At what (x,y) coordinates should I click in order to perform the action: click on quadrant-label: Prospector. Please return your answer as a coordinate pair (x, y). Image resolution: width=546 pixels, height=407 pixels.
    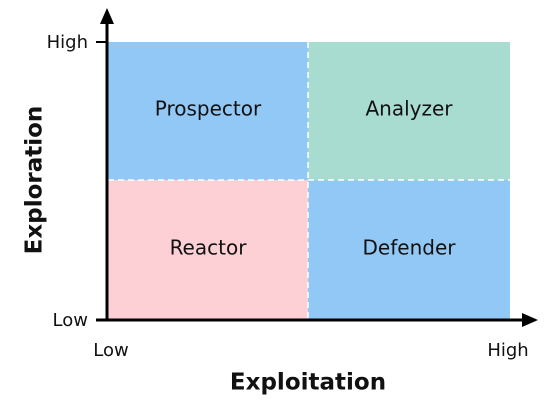
    Looking at the image, I should click on (208, 109).